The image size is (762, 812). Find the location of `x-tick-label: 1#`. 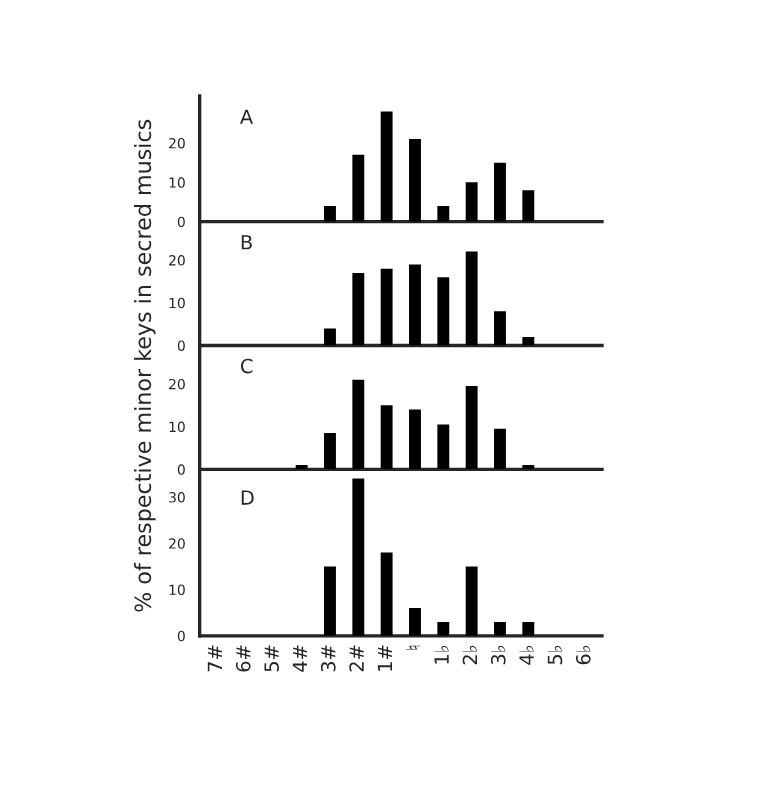

x-tick-label: 1# is located at coordinates (385, 658).